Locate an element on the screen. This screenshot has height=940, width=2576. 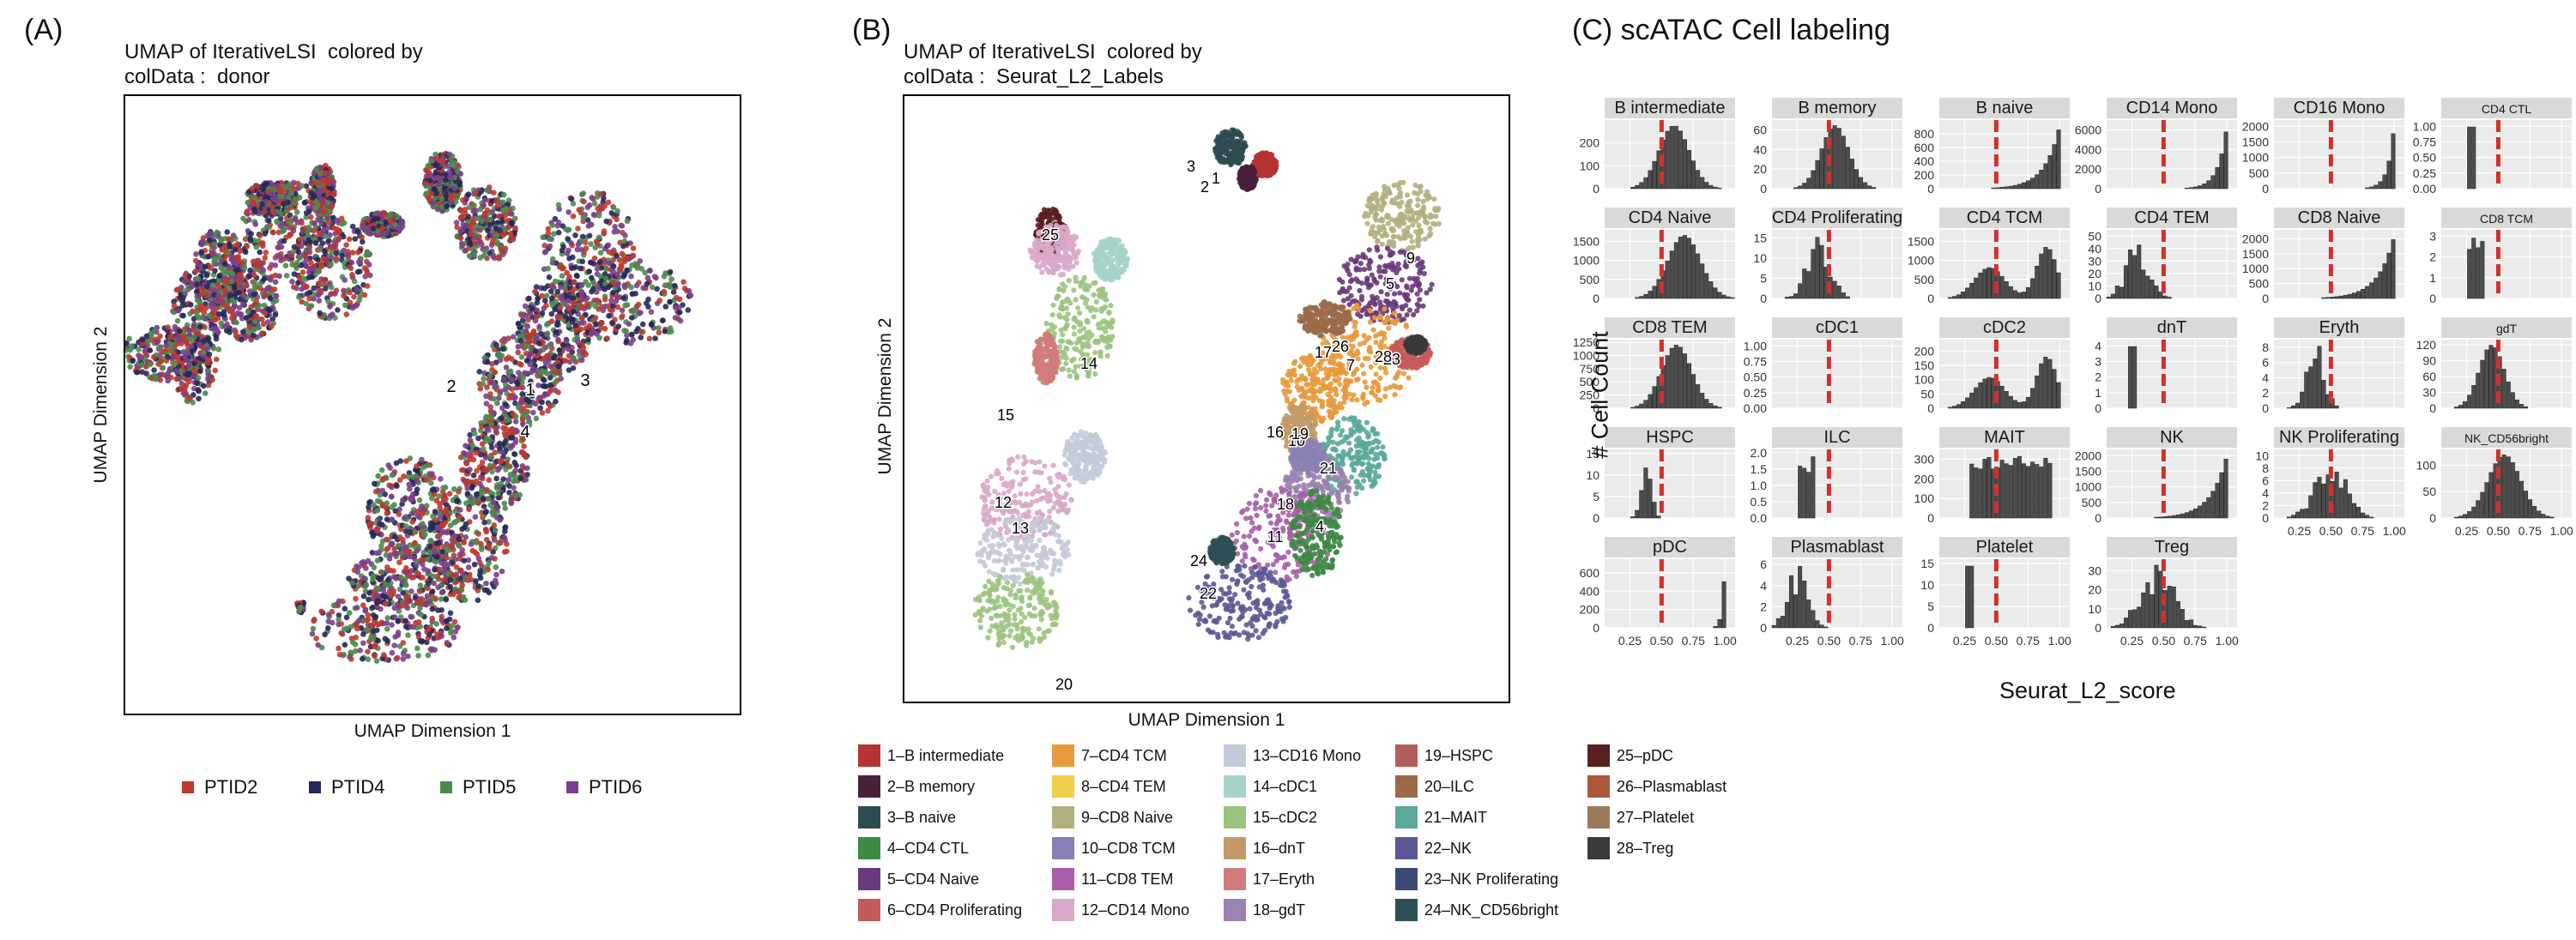
facet-title: NK_CD56bright is located at coordinates (2506, 438).